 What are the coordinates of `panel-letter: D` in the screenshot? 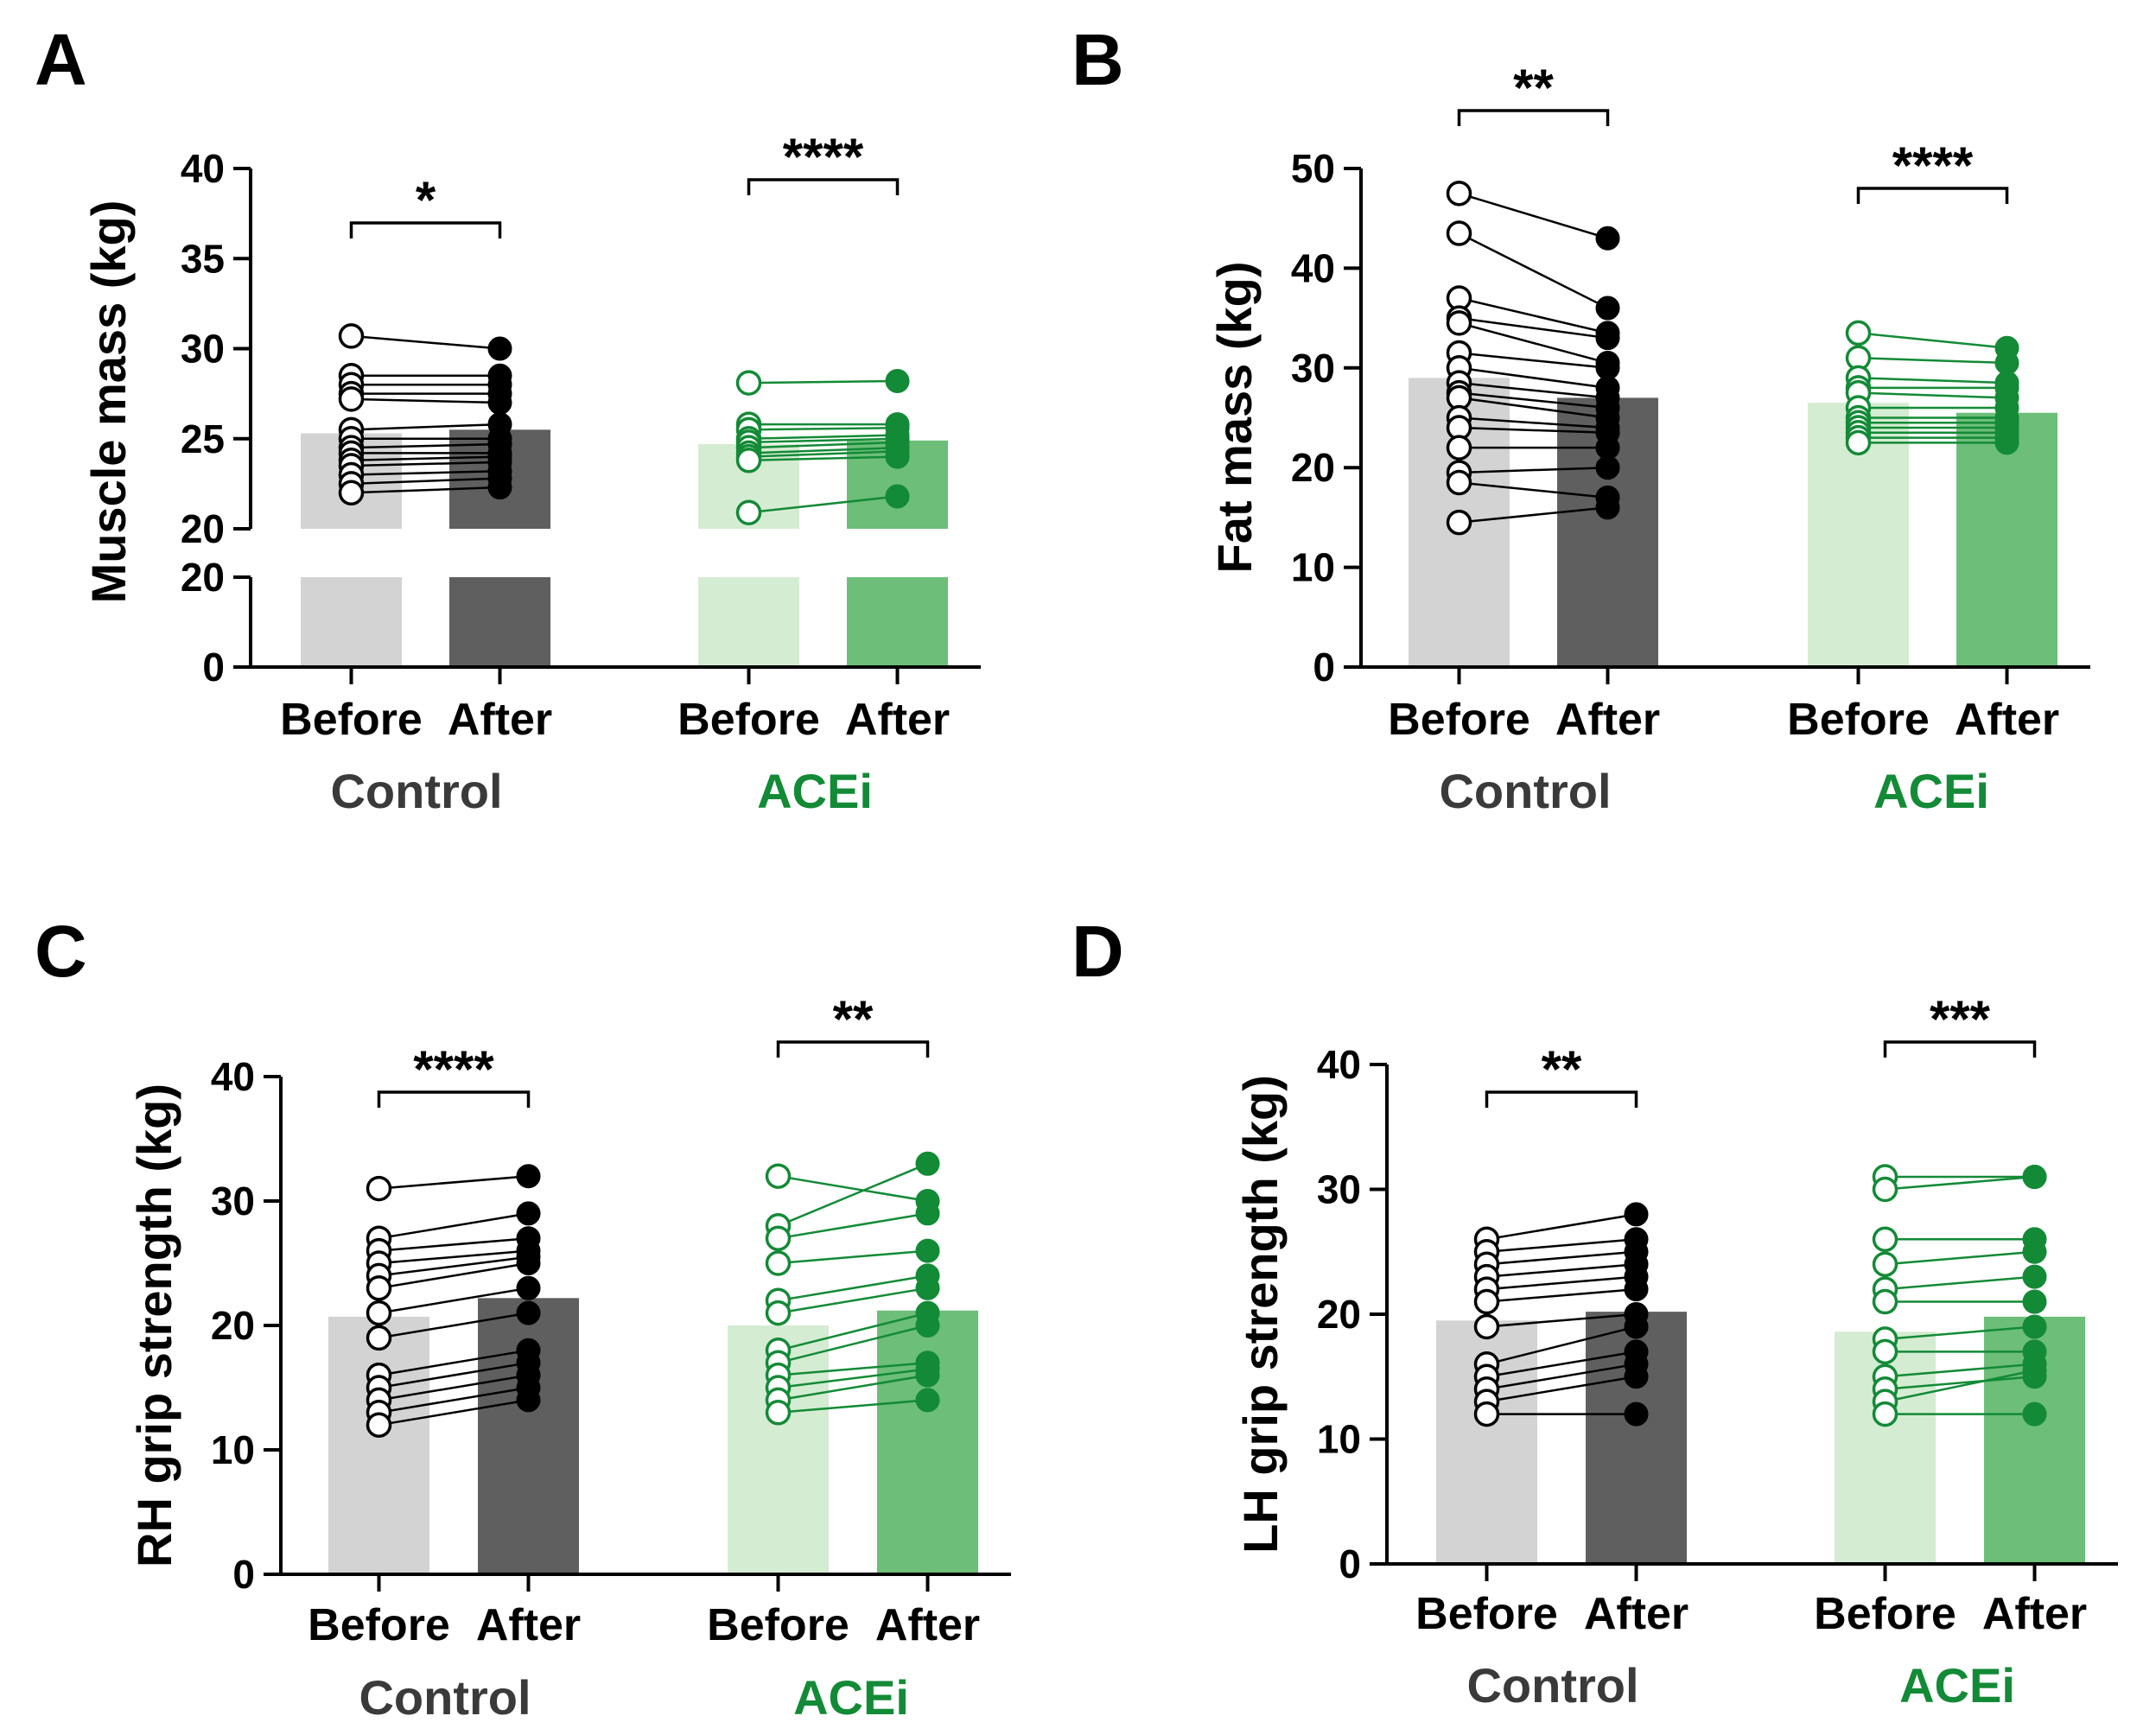 It's located at (1098, 952).